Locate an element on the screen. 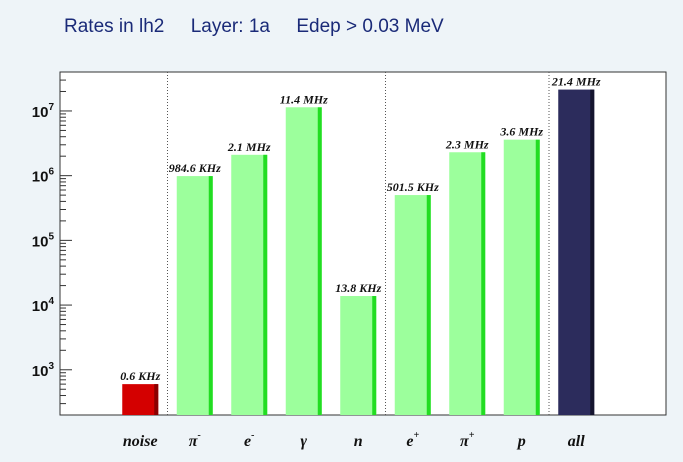  y-tick-label: 10⁴ is located at coordinates (43, 305).